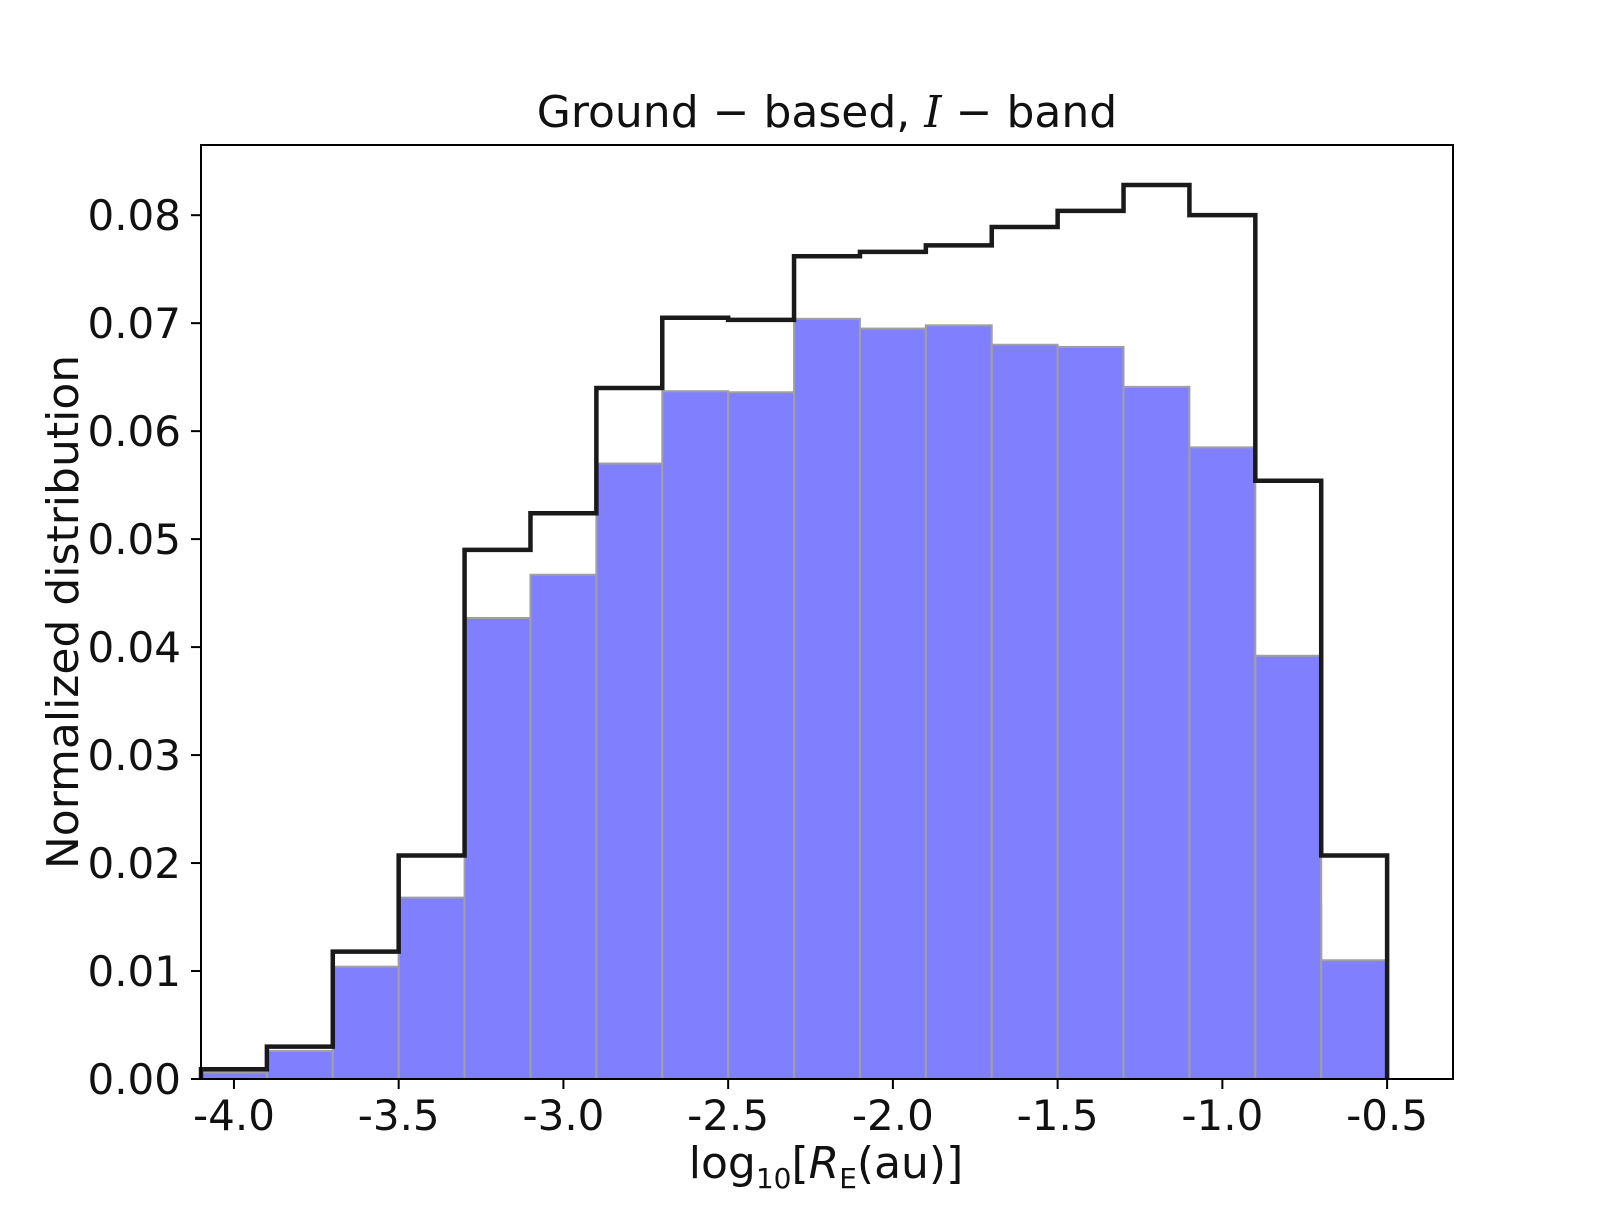  I want to click on xlabel-subscript-e: E, so click(848, 1178).